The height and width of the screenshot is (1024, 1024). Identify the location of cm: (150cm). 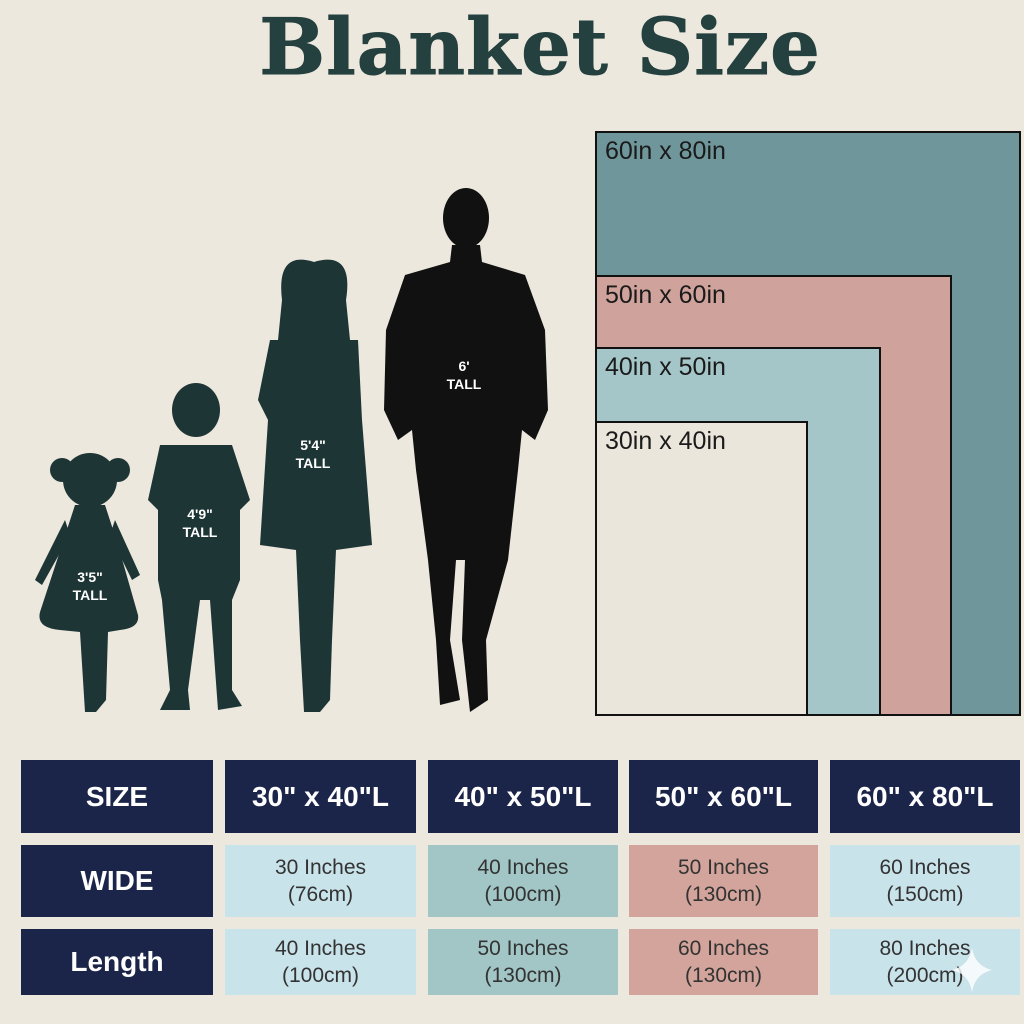
(925, 894).